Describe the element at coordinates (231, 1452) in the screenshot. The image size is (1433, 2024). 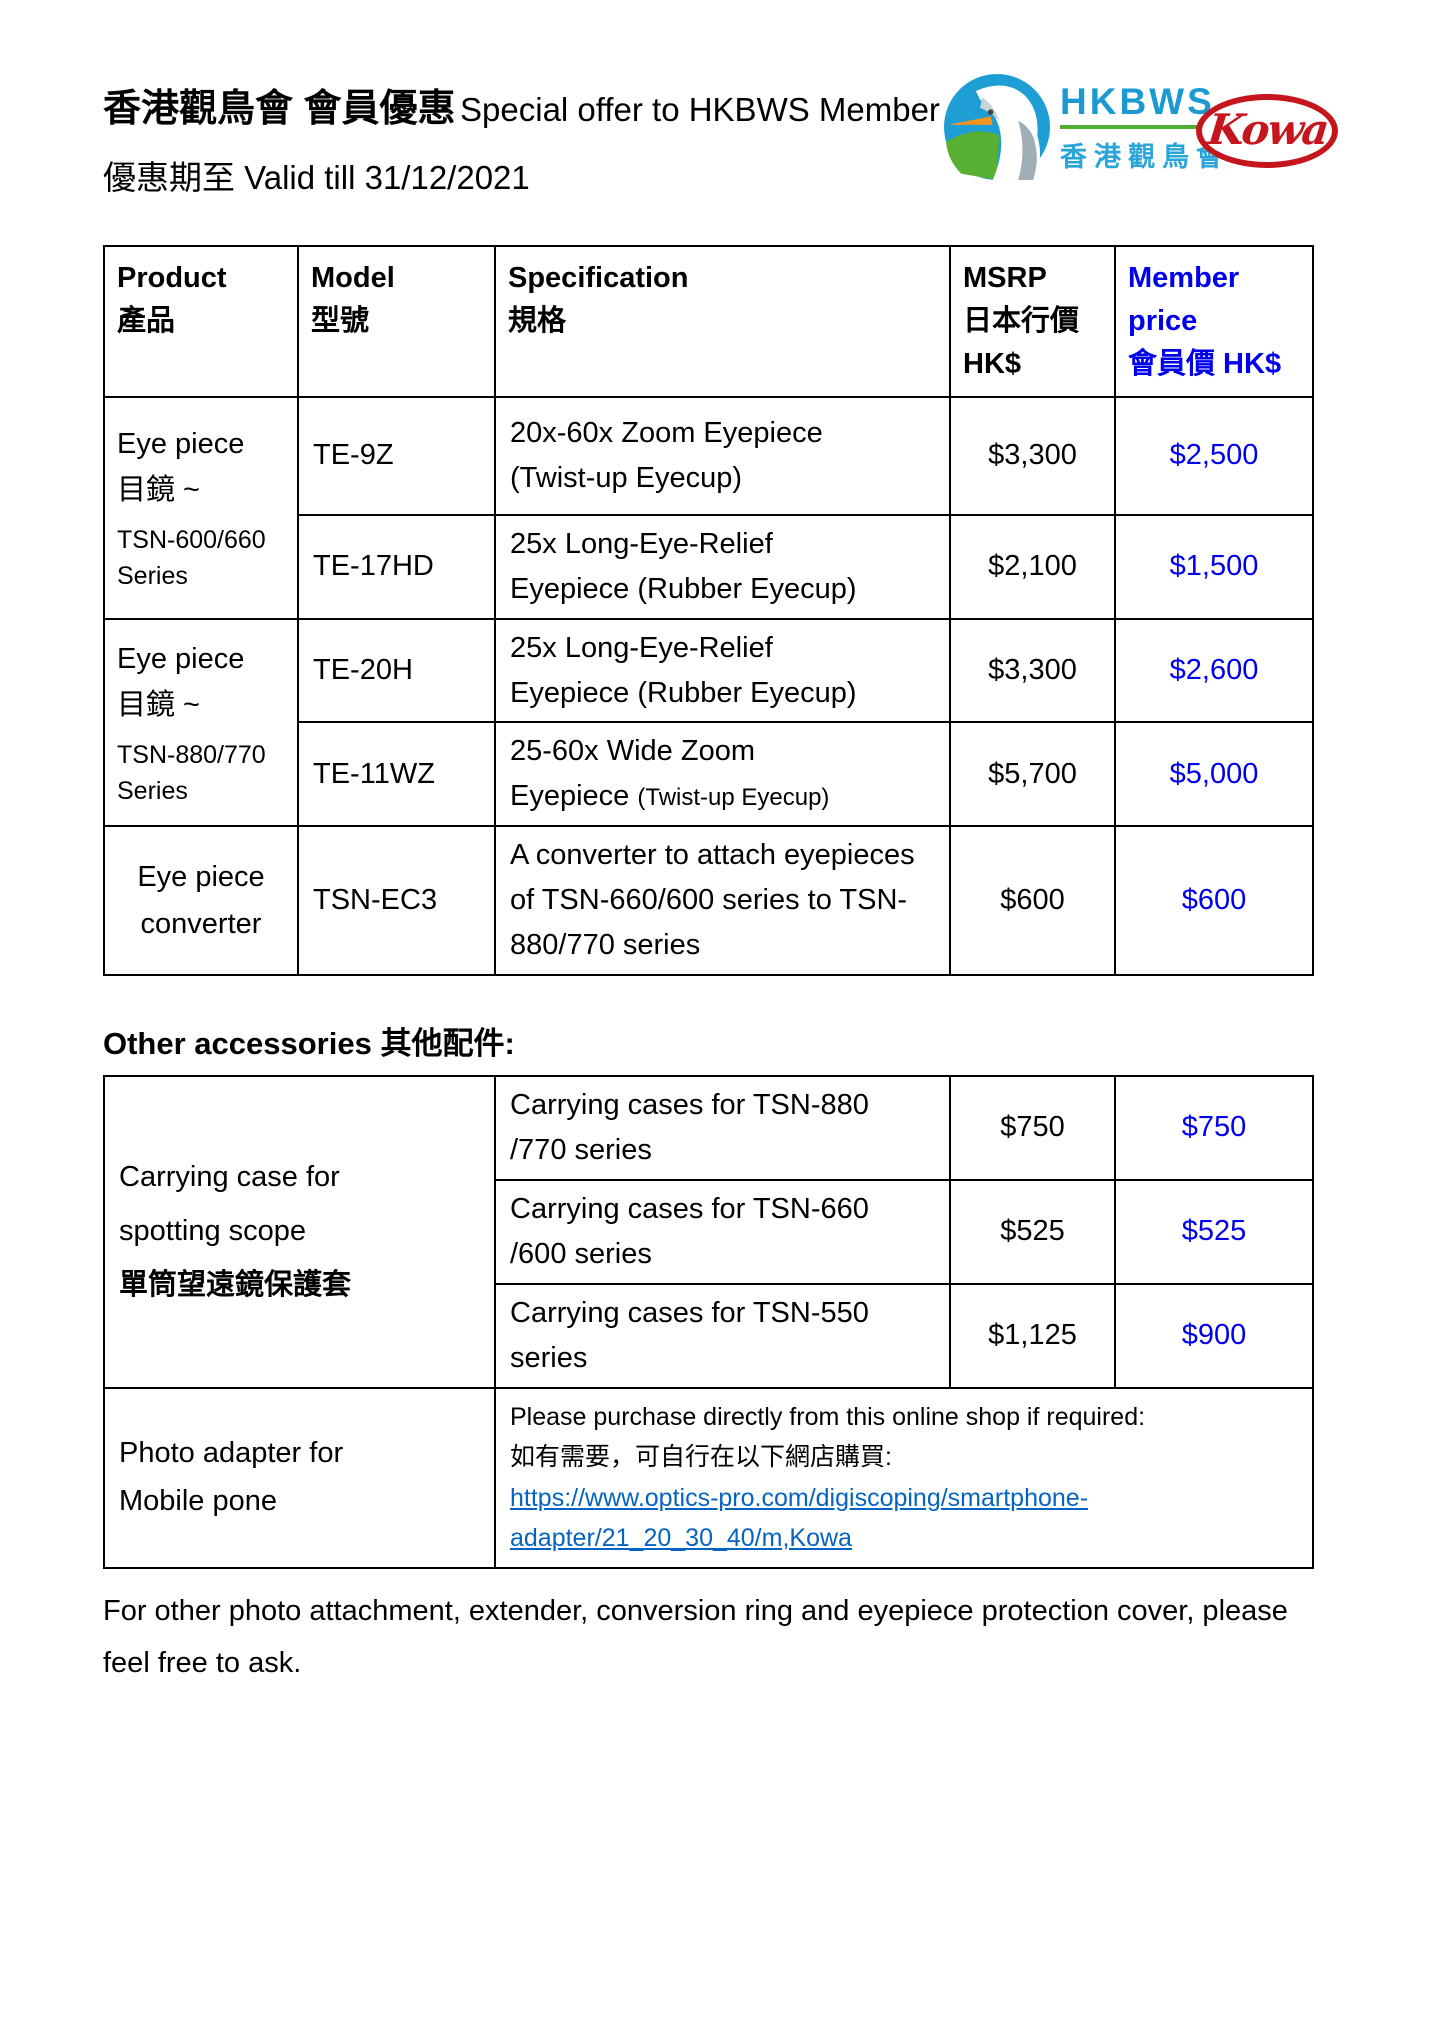
I see `adapter-name-line1: Photo adapter for` at that location.